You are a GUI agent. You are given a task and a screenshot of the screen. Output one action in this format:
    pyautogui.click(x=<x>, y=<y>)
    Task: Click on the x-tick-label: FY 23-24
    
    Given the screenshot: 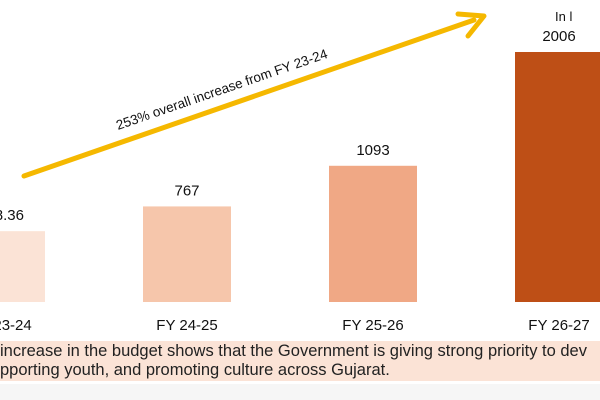 What is the action you would take?
    pyautogui.click(x=16, y=325)
    